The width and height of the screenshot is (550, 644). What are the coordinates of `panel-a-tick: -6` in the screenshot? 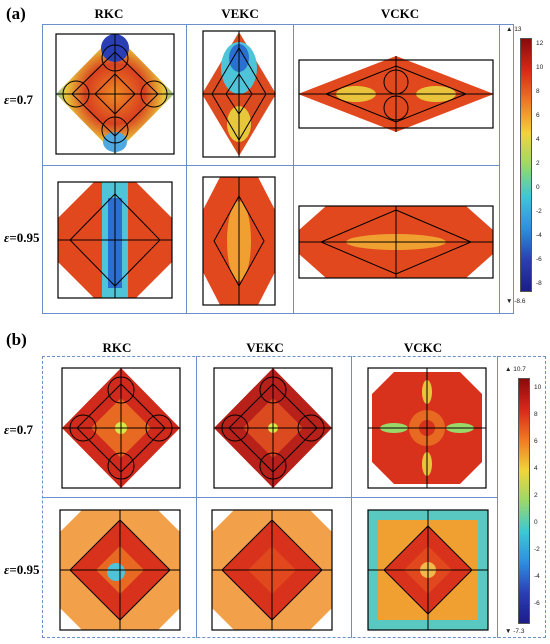 It's located at (539, 259).